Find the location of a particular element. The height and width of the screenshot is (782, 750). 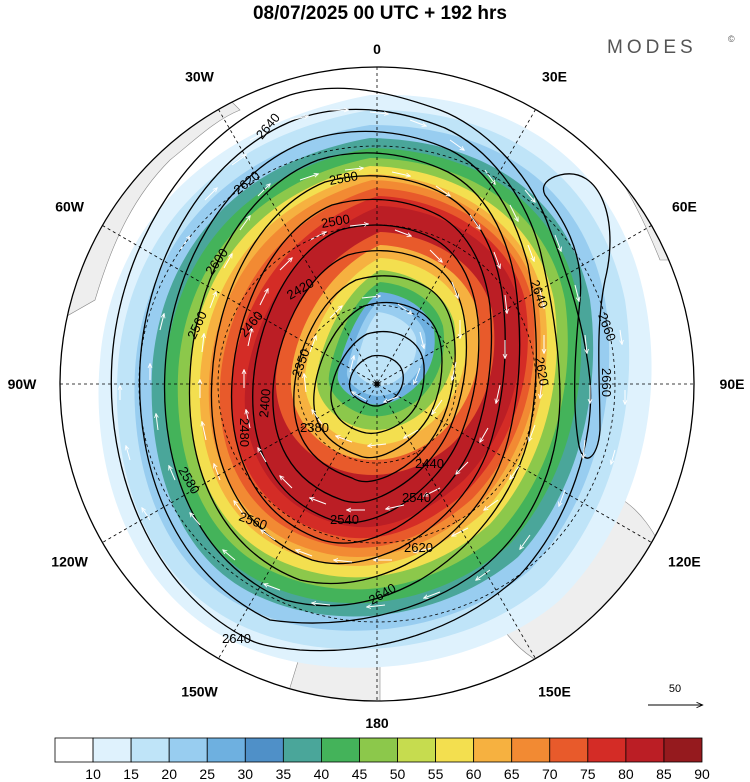

longitude-label: 0 is located at coordinates (377, 49).